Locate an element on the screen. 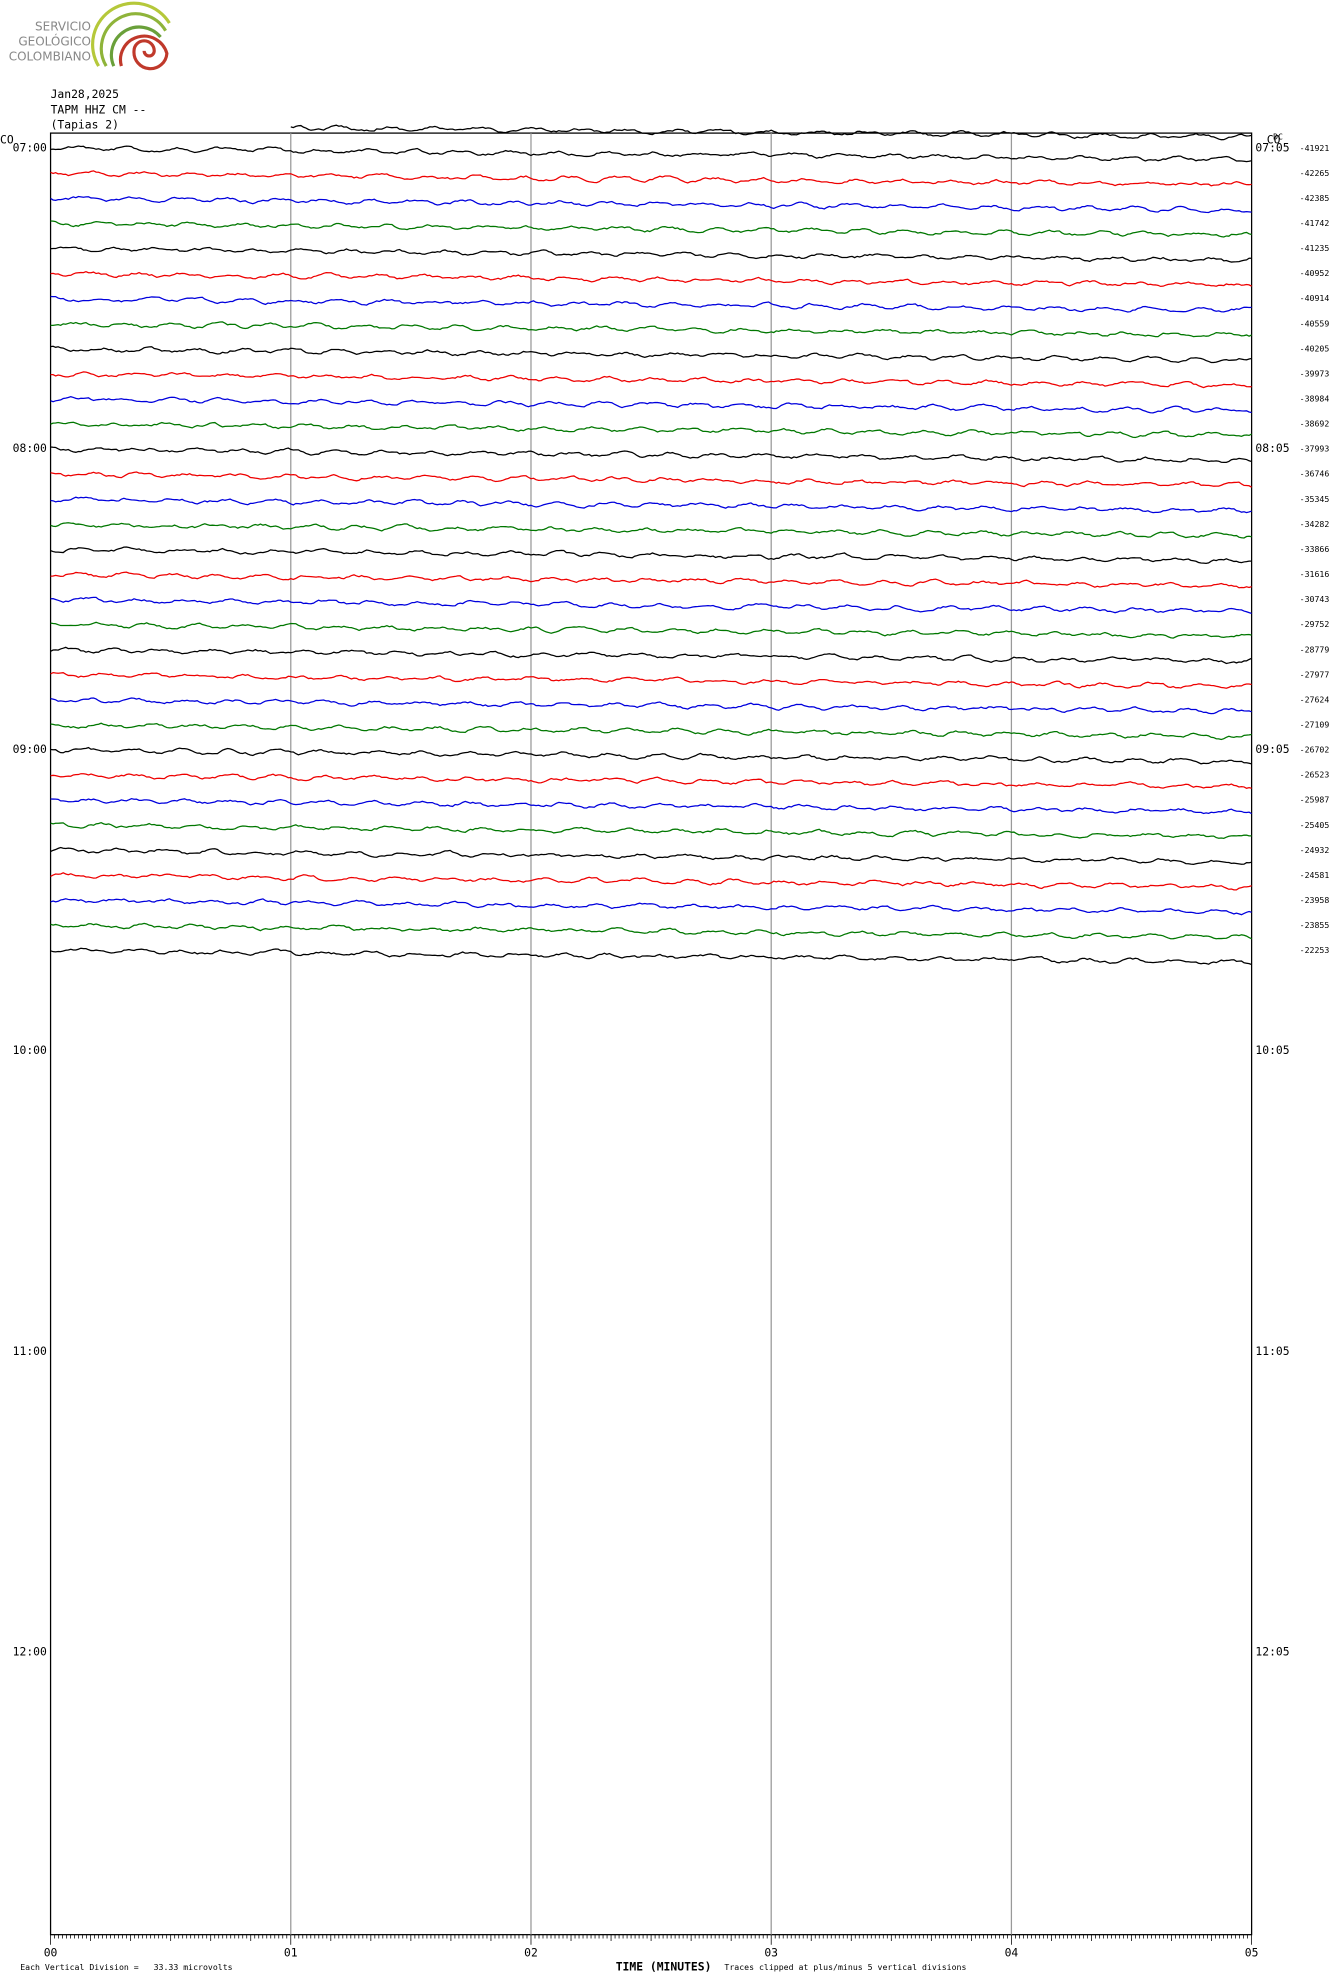 The width and height of the screenshot is (1330, 1978). dc-value: -41235 is located at coordinates (1315, 248).